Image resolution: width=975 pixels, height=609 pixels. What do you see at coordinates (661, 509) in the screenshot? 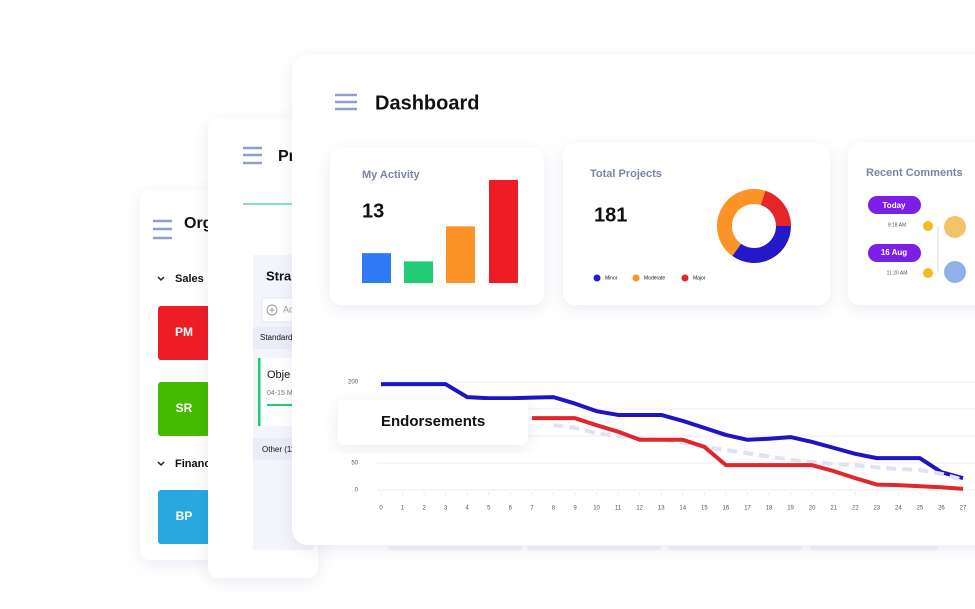
I see `x-tick-label: 13` at bounding box center [661, 509].